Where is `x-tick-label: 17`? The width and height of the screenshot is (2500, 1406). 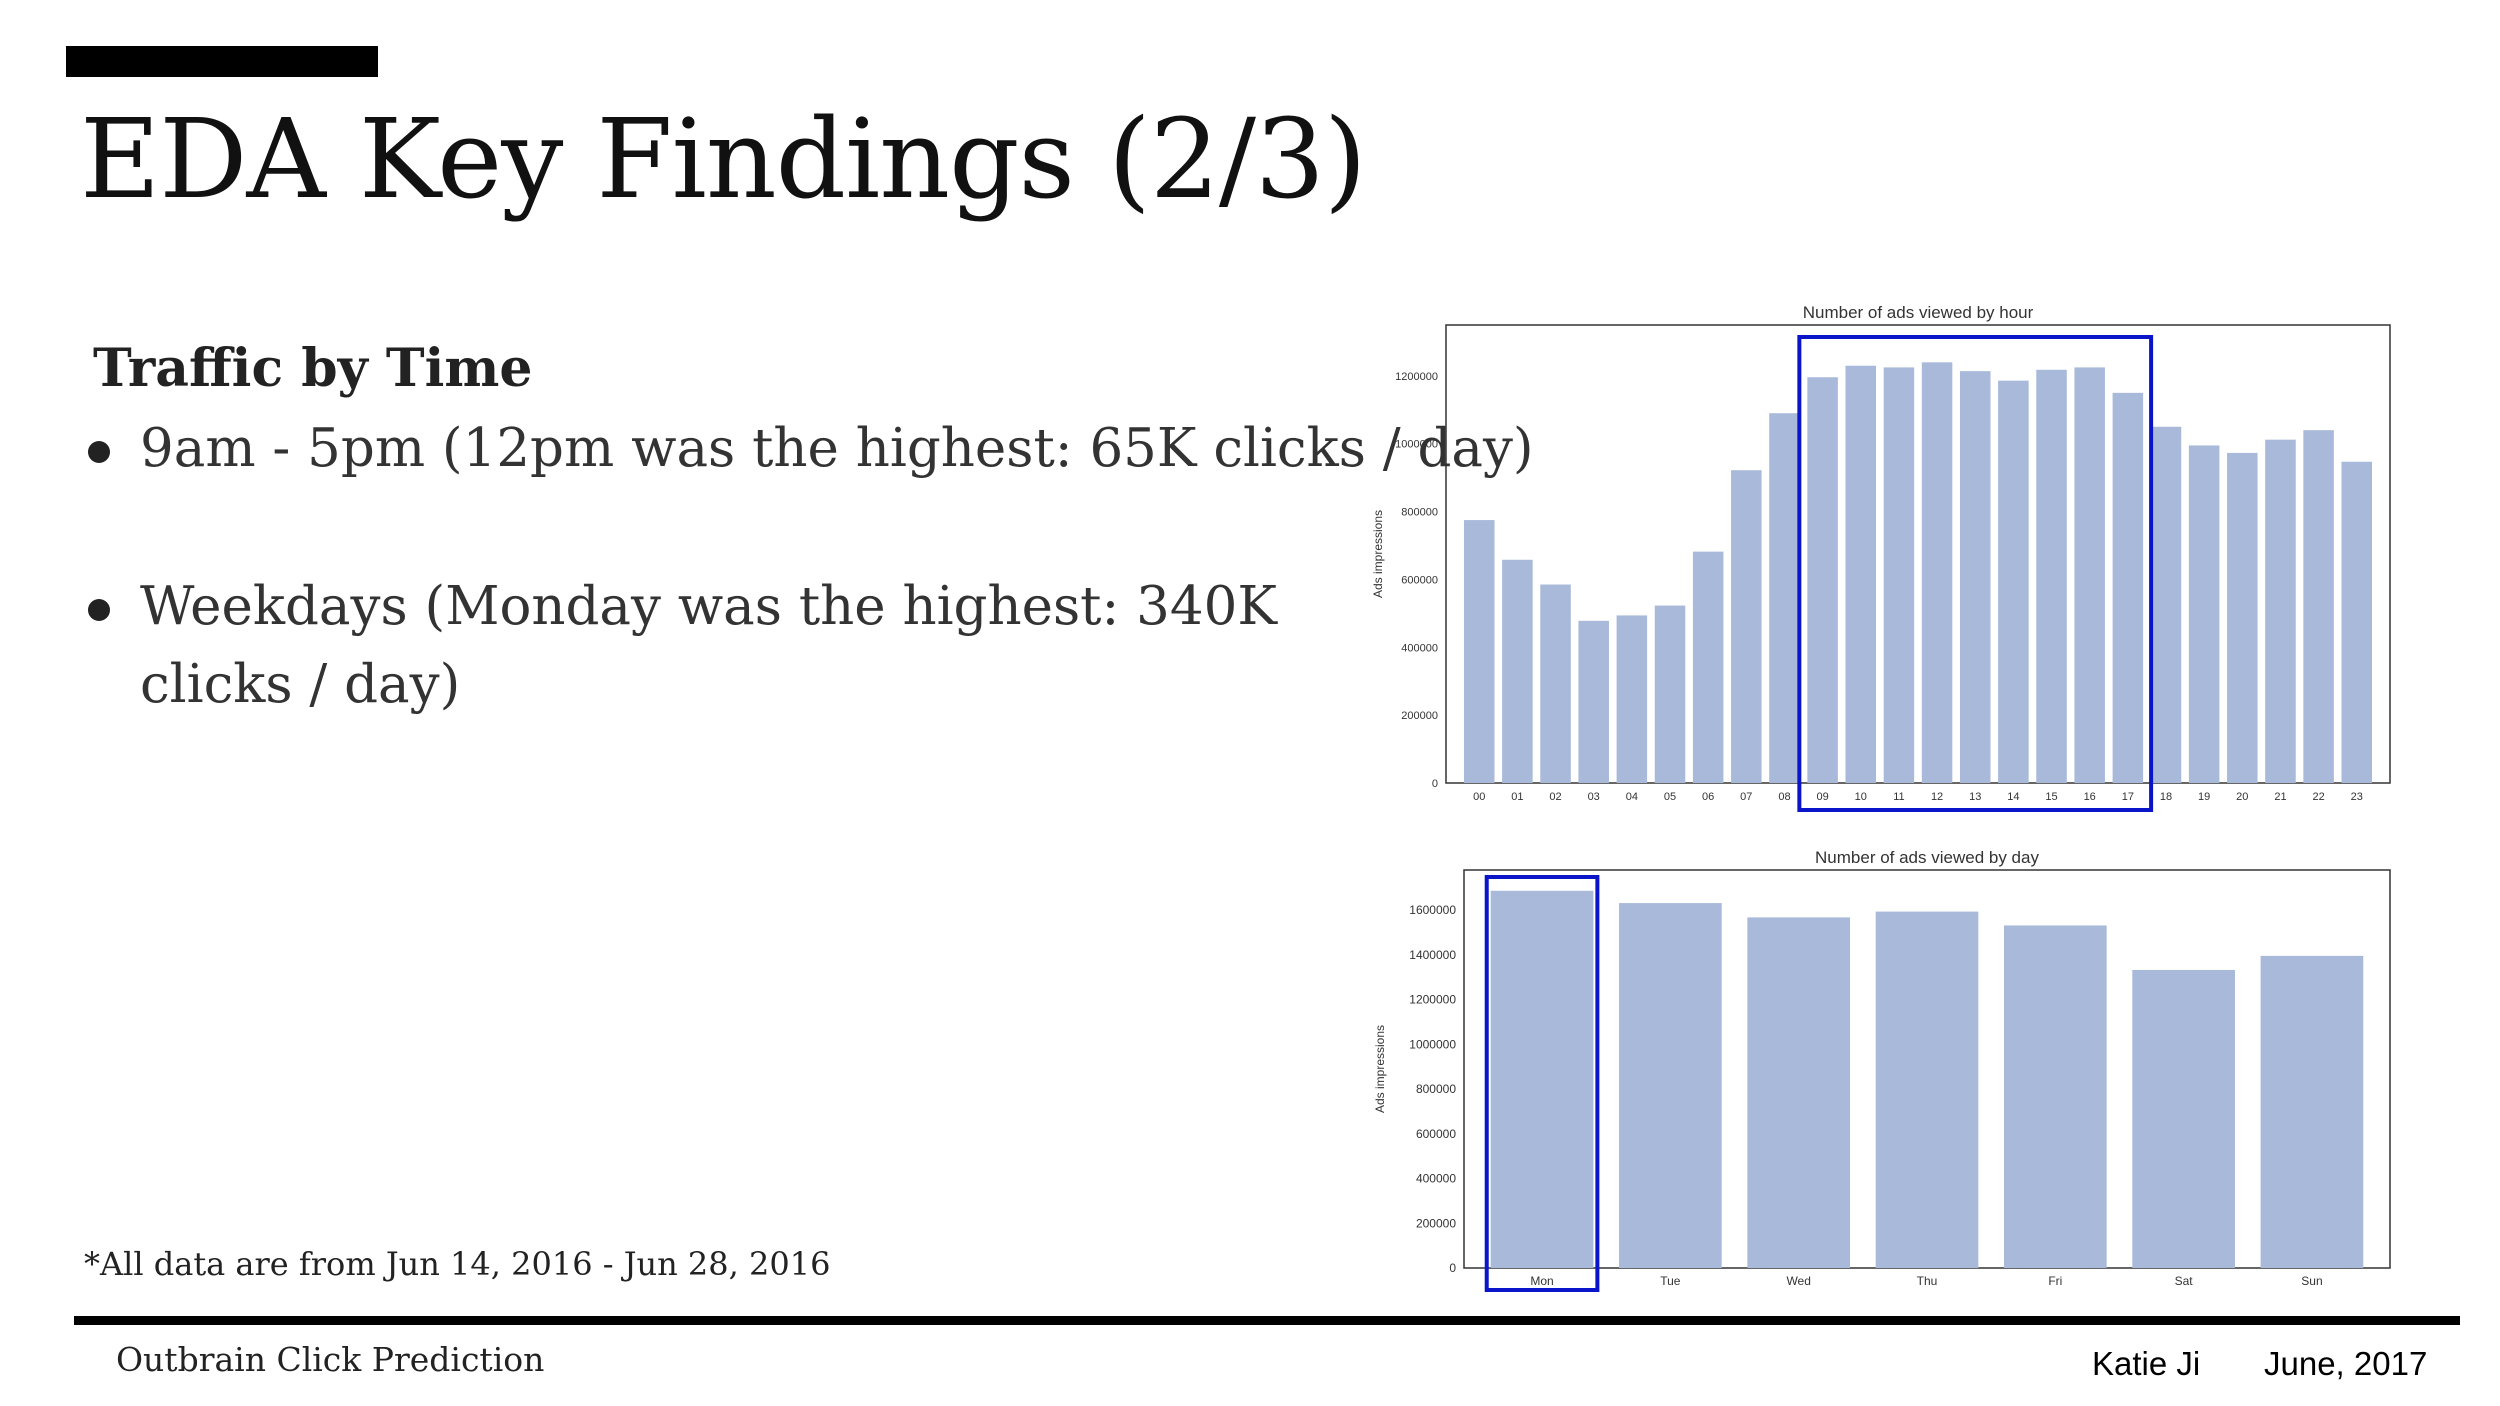 x-tick-label: 17 is located at coordinates (2128, 797).